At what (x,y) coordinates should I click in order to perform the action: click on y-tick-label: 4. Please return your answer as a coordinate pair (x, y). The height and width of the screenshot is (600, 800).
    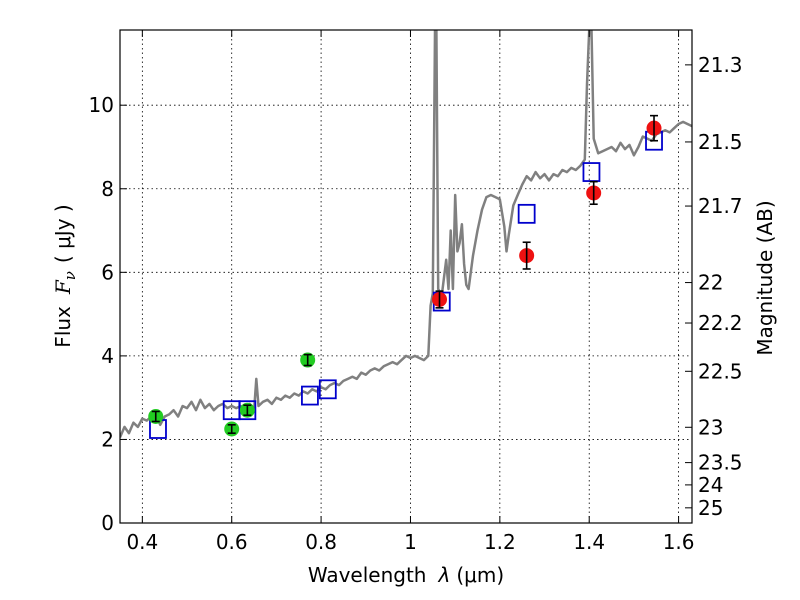
    Looking at the image, I should click on (107, 356).